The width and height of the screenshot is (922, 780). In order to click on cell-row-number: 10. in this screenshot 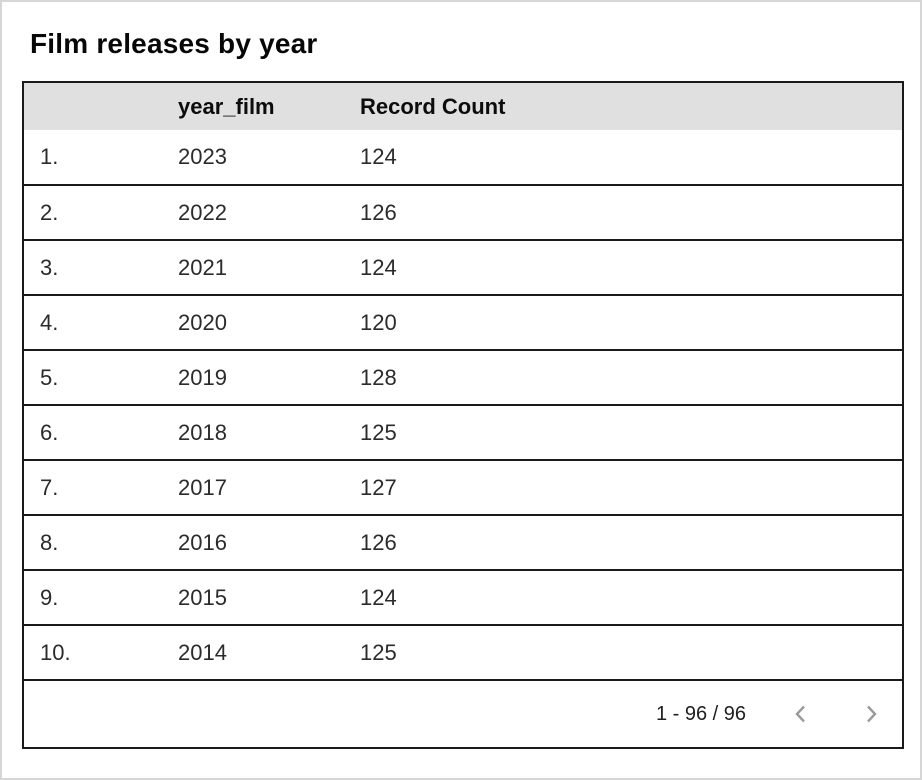, I will do `click(100, 652)`.